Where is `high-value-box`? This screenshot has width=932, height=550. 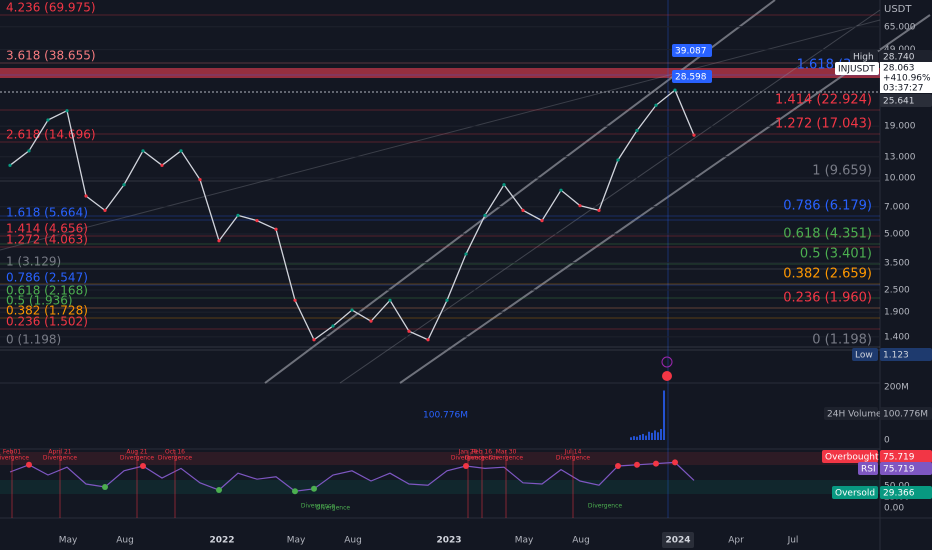
high-value-box is located at coordinates (906, 56).